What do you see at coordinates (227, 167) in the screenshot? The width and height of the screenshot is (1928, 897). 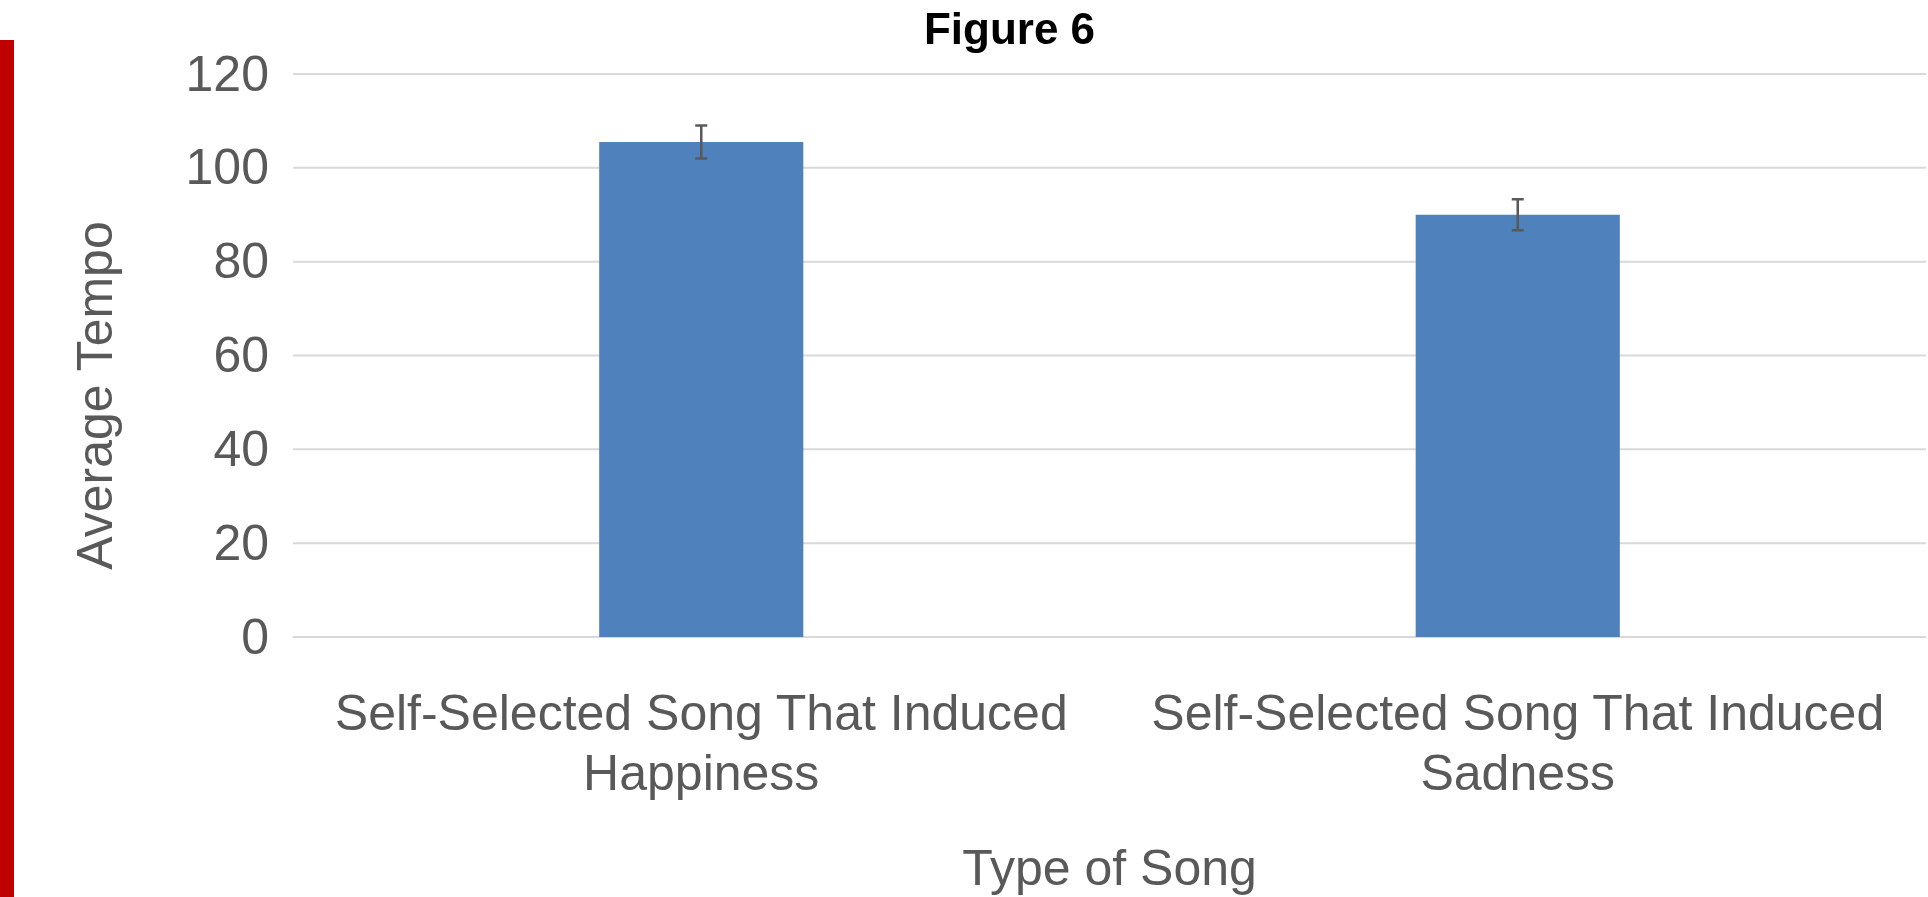 I see `y-tick-label: 100` at bounding box center [227, 167].